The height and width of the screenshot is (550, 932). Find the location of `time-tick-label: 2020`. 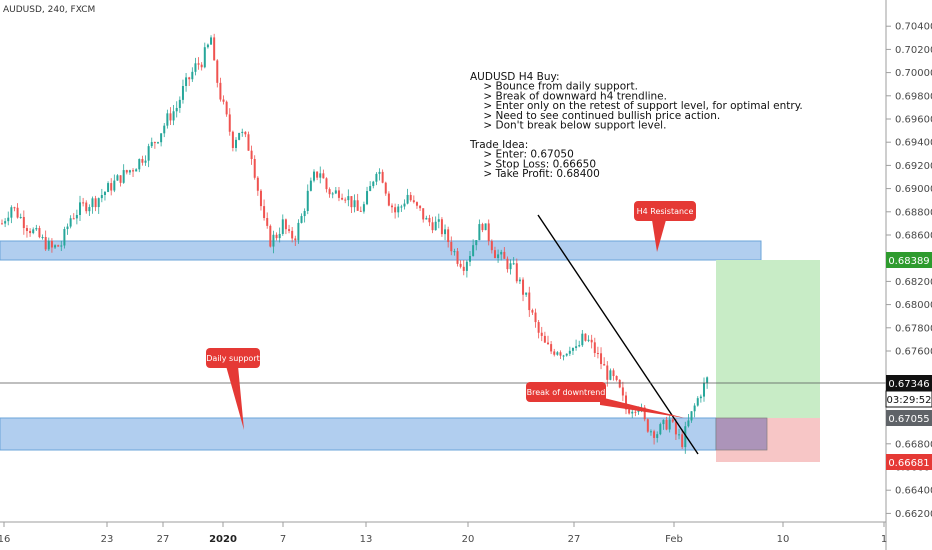

time-tick-label: 2020 is located at coordinates (223, 539).